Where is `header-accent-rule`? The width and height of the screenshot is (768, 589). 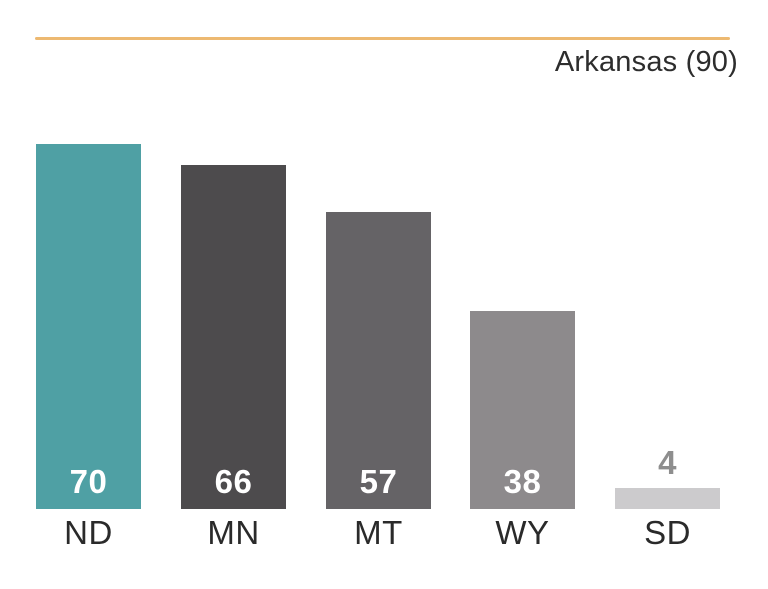 header-accent-rule is located at coordinates (382, 38).